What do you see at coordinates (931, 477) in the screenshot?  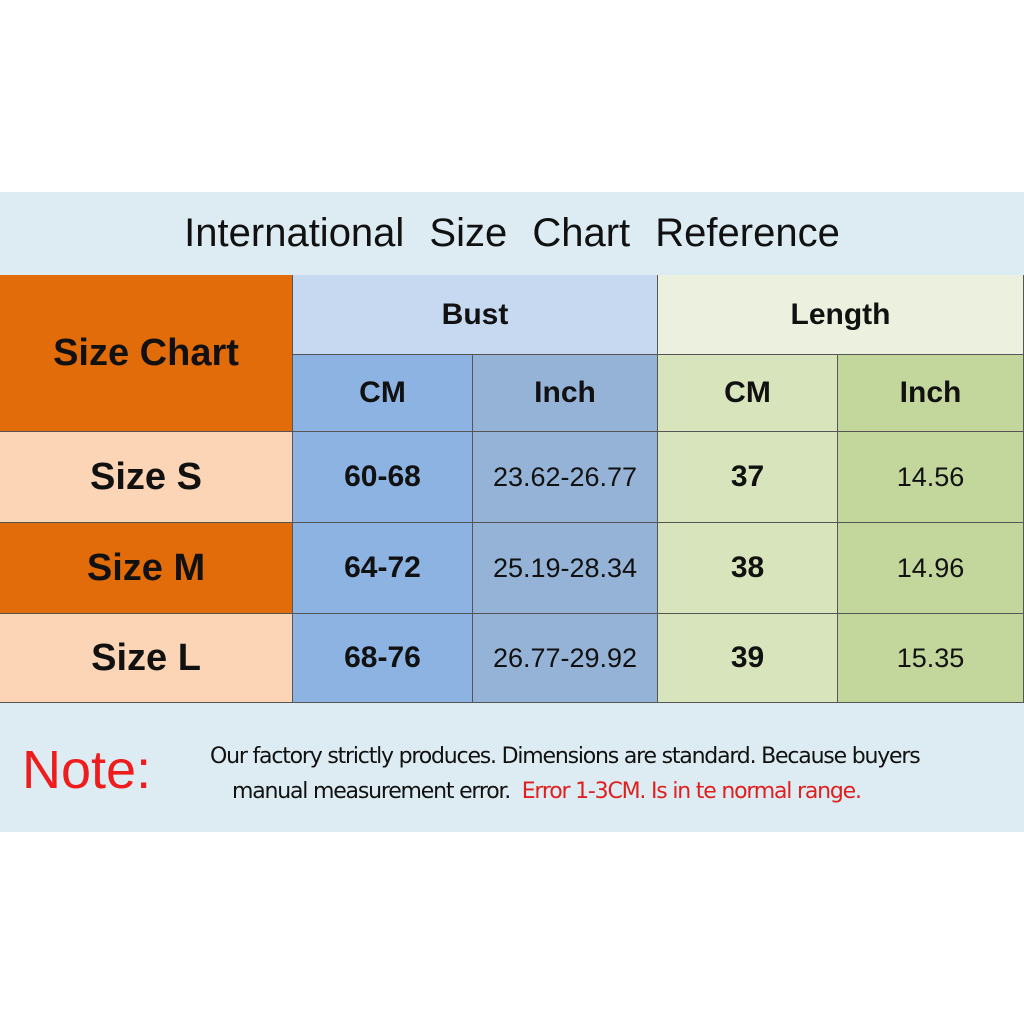 I see `length-inch-cell: 14.56` at bounding box center [931, 477].